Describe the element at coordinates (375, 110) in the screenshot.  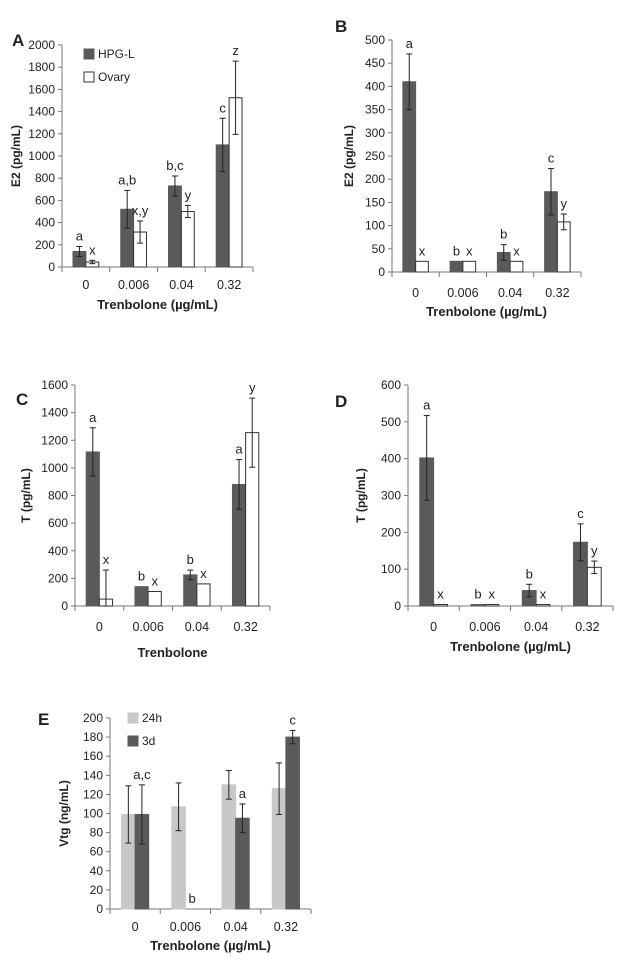
I see `y-tick-label: 350` at that location.